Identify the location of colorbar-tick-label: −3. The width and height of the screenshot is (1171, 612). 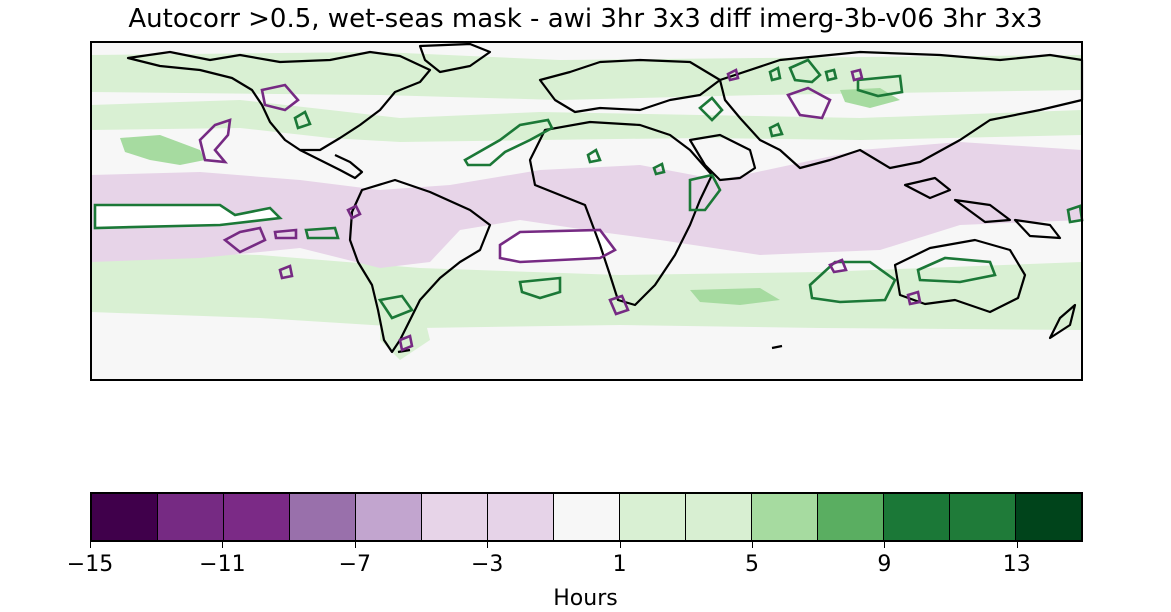
(487, 564).